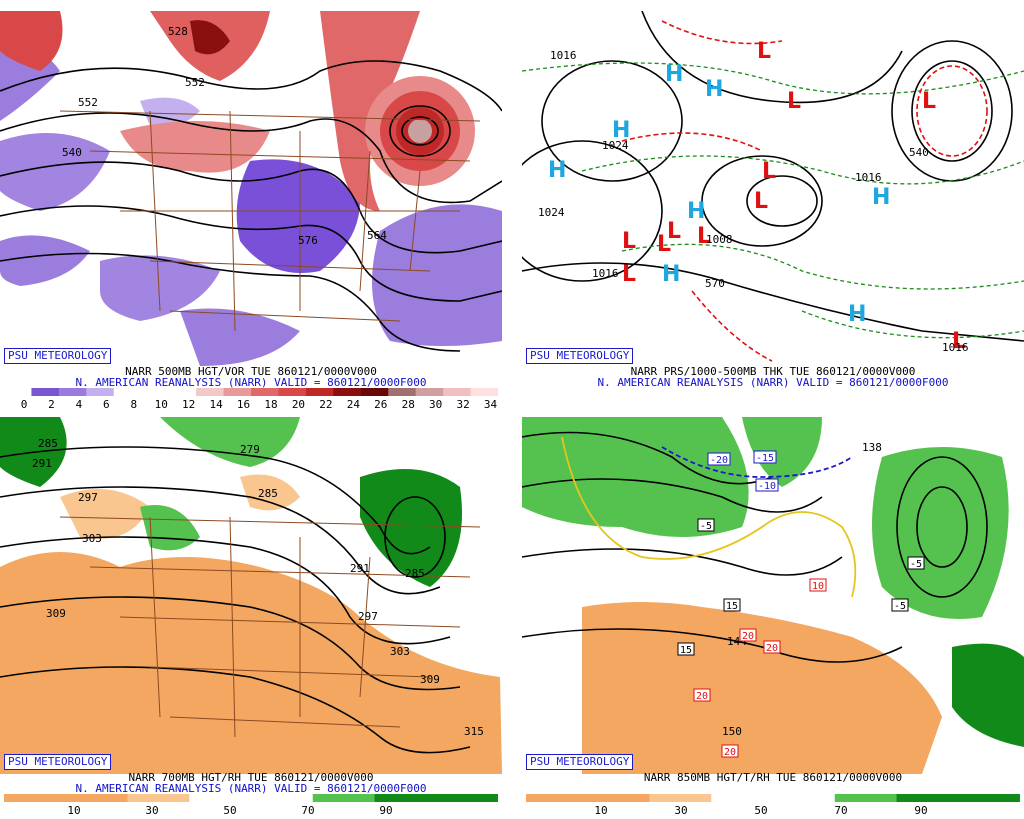 The image size is (1024, 819). What do you see at coordinates (243, 404) in the screenshot?
I see `colorbar-tick-label: 16` at bounding box center [243, 404].